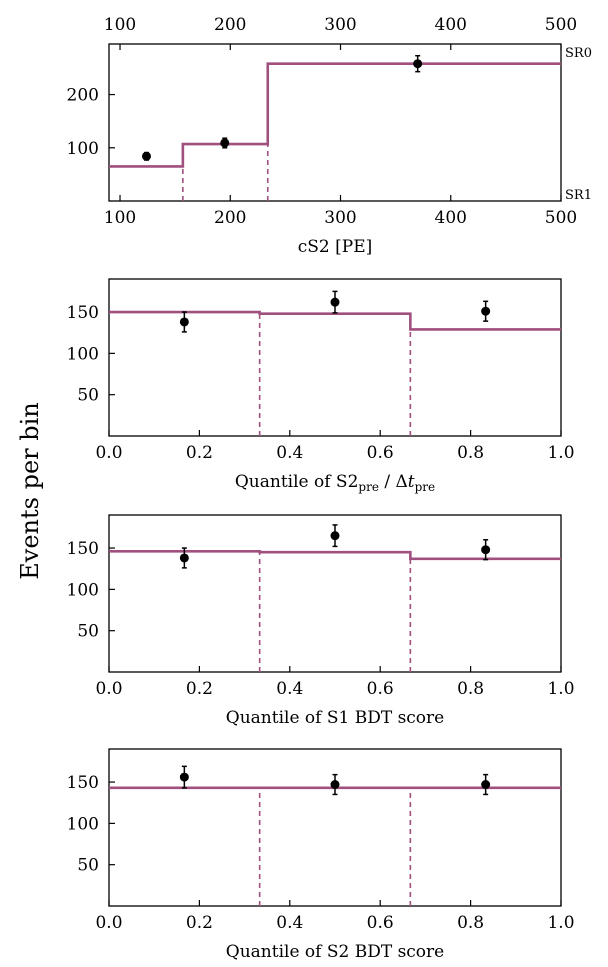 Image resolution: width=608 pixels, height=967 pixels. Describe the element at coordinates (83, 590) in the screenshot. I see `s1bdt-ytick-label-1: 100` at that location.